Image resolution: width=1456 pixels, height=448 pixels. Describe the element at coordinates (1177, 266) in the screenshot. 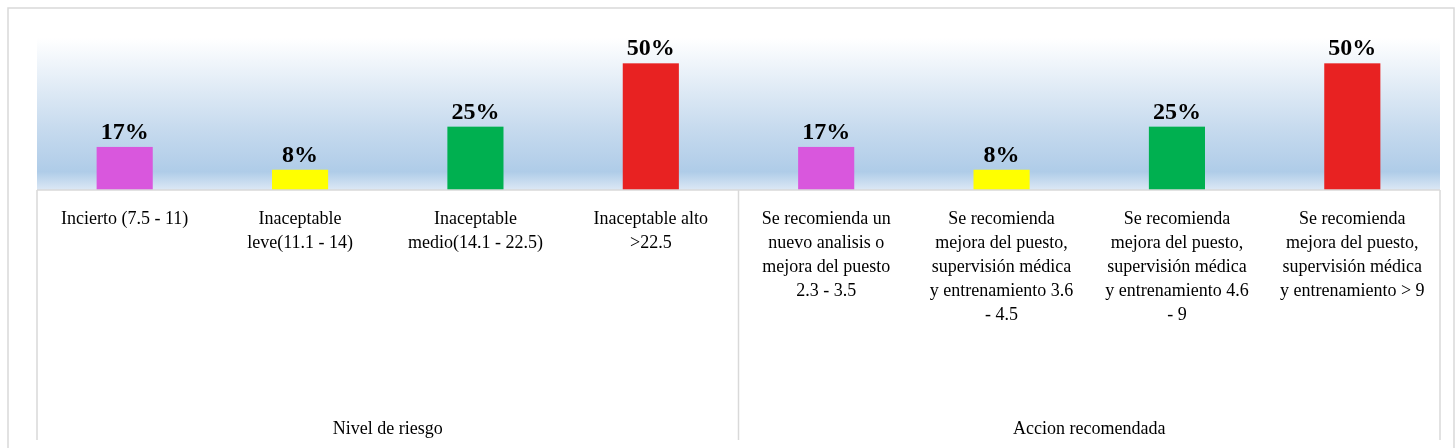

I see `x-tick-label: Se recomienda mejora del puesto, supervisión médica y entrenamiento 4.6 - 9` at that location.